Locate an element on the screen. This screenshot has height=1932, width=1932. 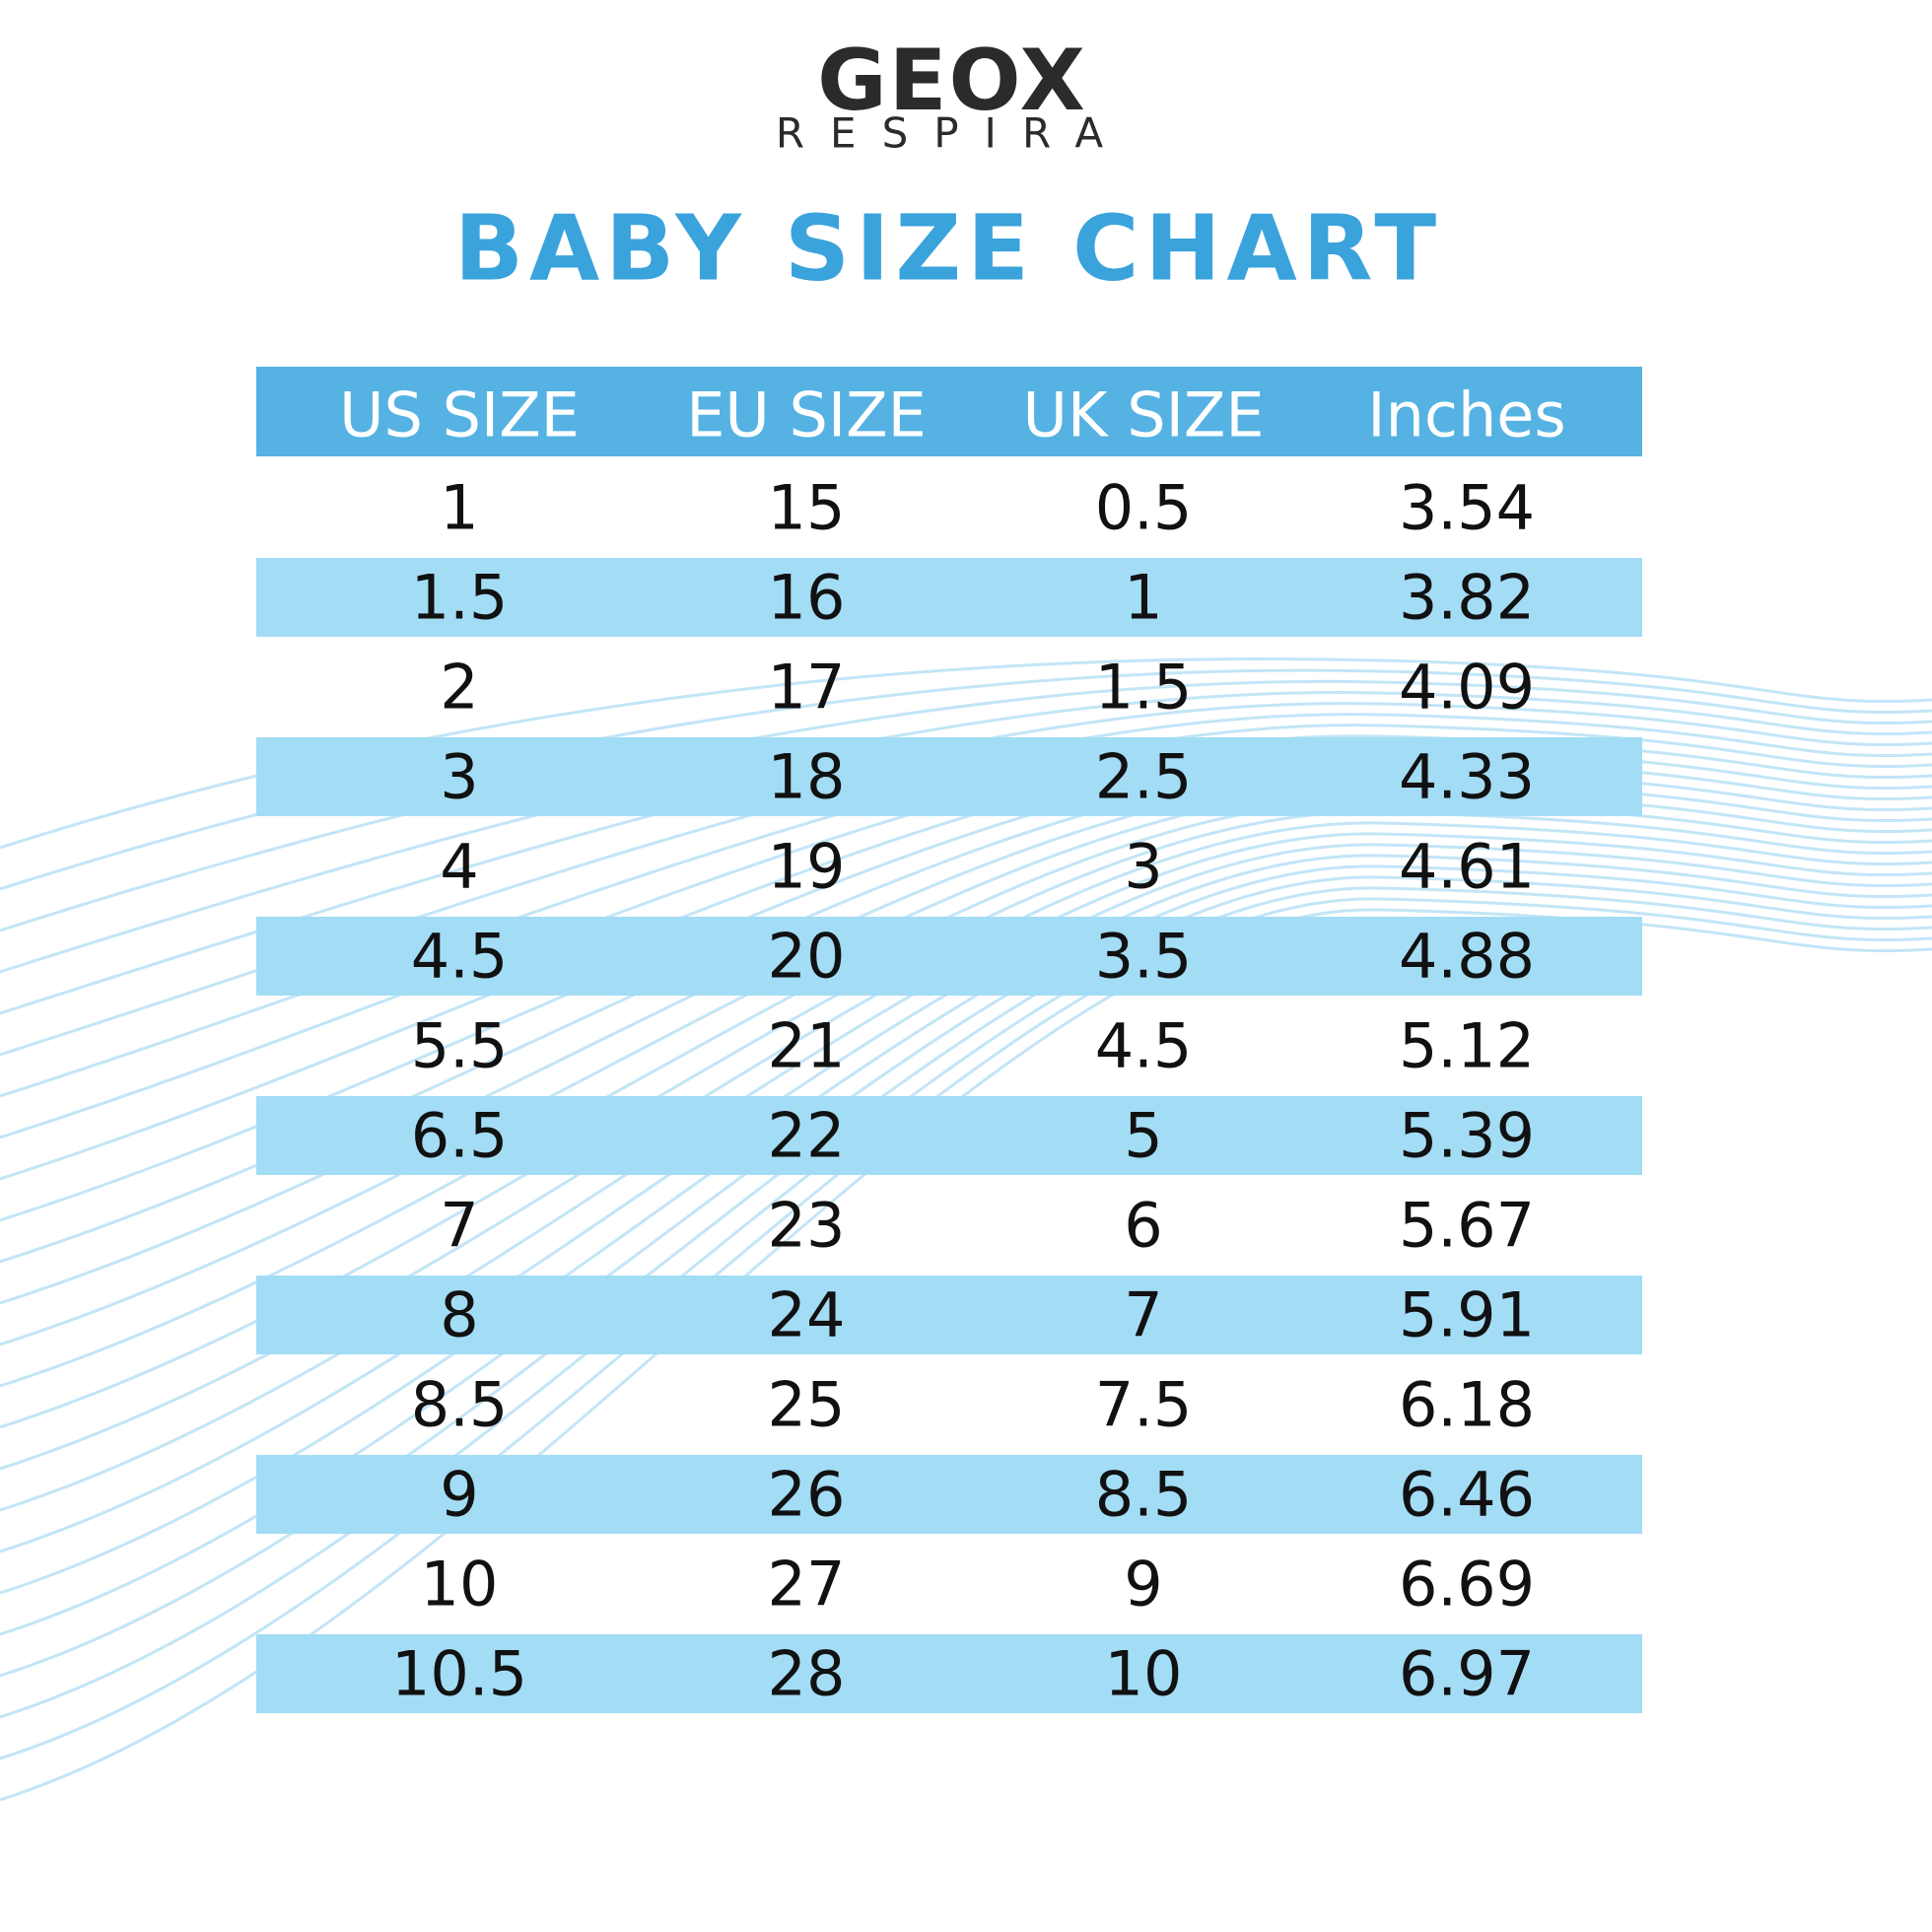
cell: 6.97 is located at coordinates (1467, 1674).